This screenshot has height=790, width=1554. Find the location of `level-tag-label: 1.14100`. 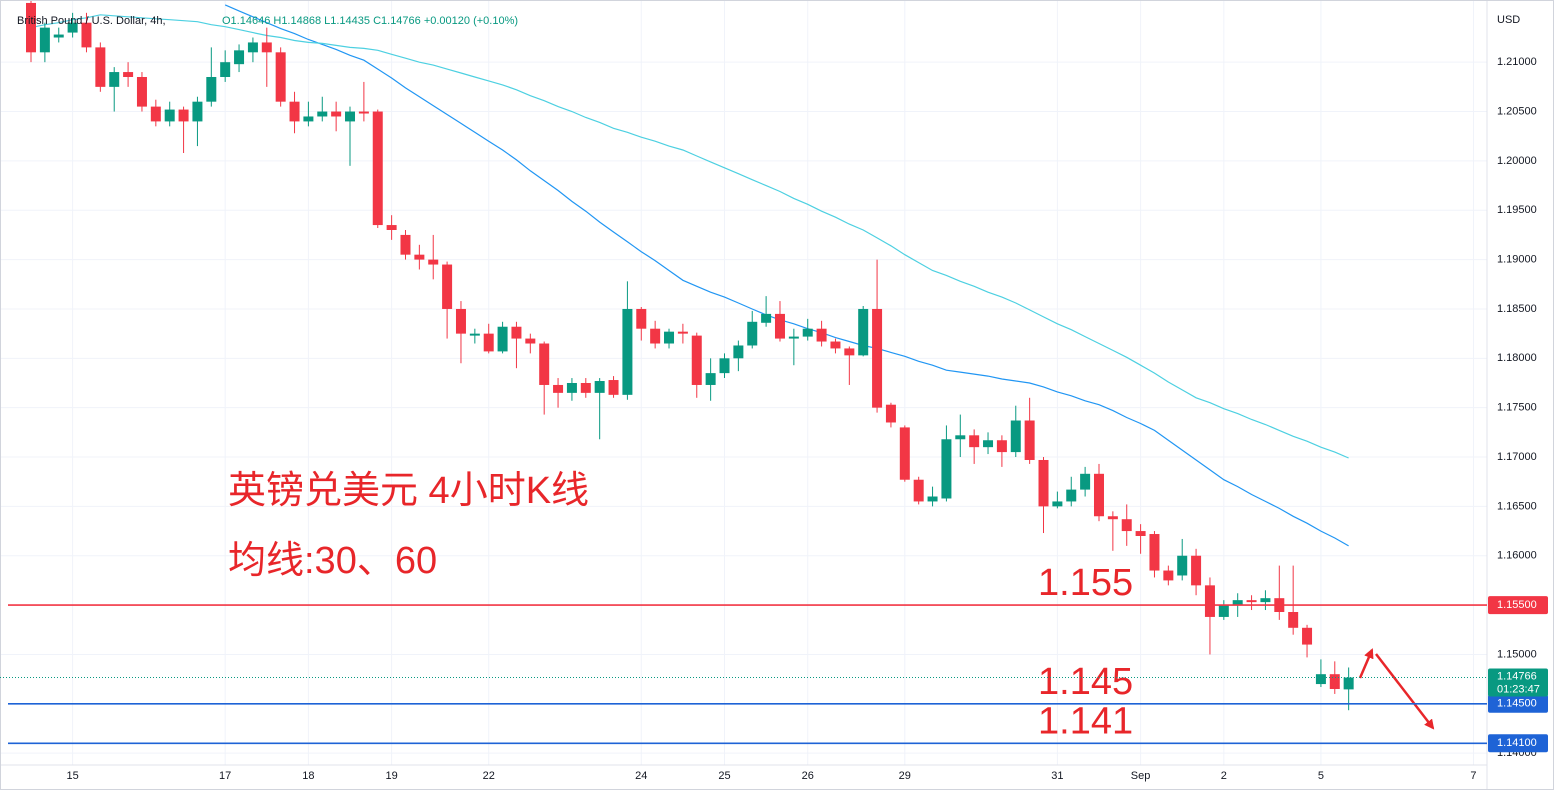

level-tag-label: 1.14100 is located at coordinates (1517, 743).